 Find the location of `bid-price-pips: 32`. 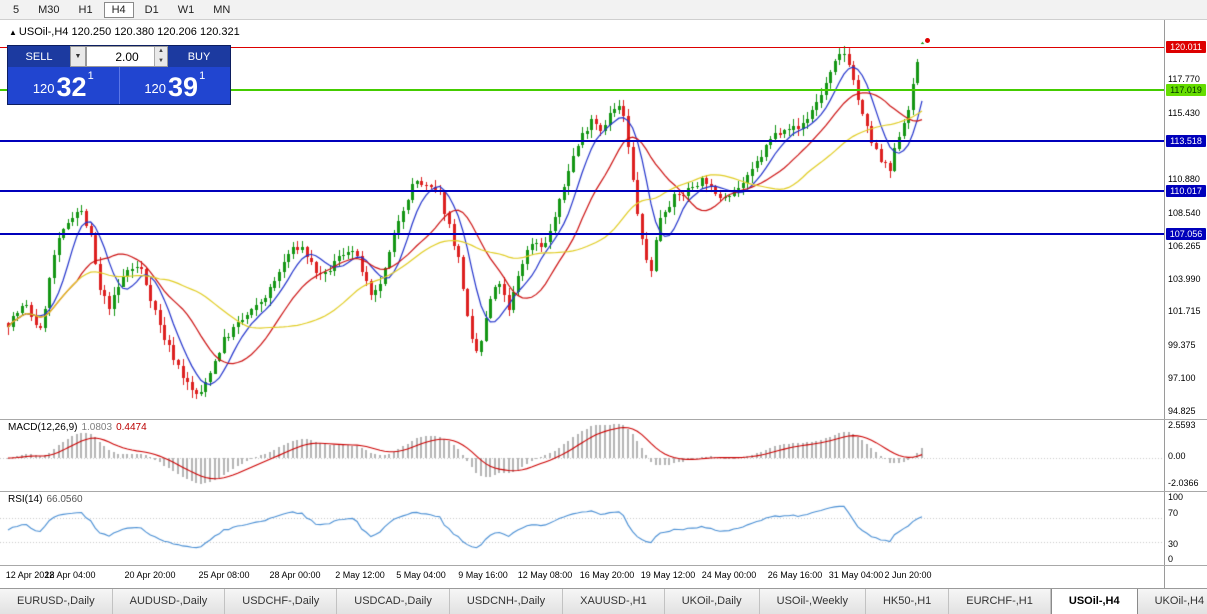

bid-price-pips: 32 is located at coordinates (71, 87).